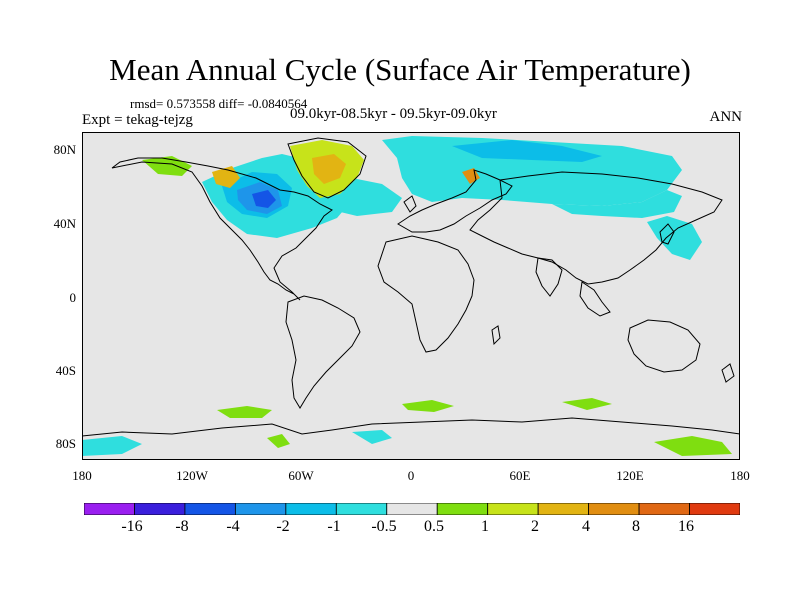  I want to click on cool-region-barents, so click(527, 151).